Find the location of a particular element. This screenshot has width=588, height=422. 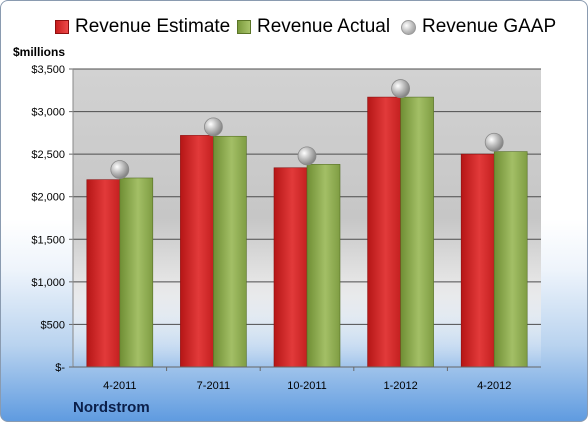

y-tick-label: $500 is located at coordinates (53, 325).